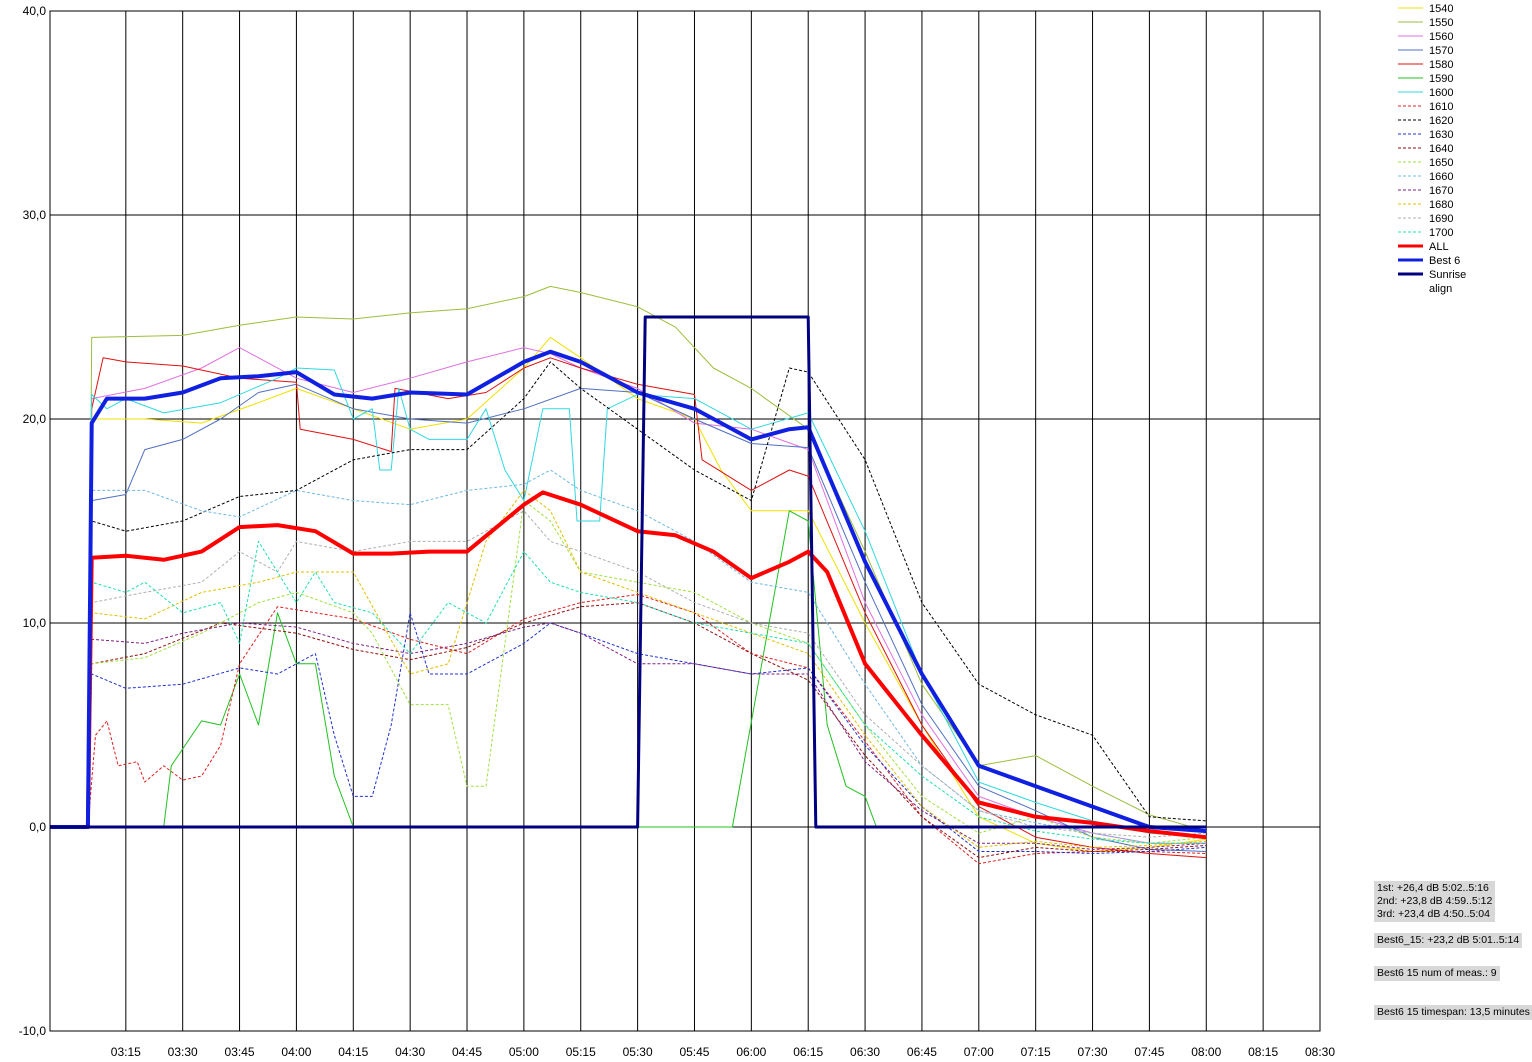 Image resolution: width=1532 pixels, height=1062 pixels. Describe the element at coordinates (1447, 275) in the screenshot. I see `legend-label: Sunrise` at that location.